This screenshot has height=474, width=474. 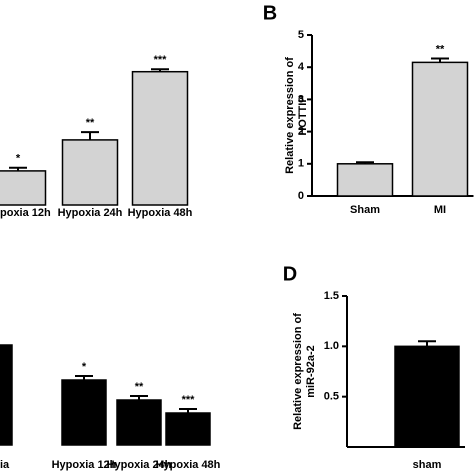 What do you see at coordinates (311, 371) in the screenshot?
I see `y-axis-label: miR-92a-2` at bounding box center [311, 371].